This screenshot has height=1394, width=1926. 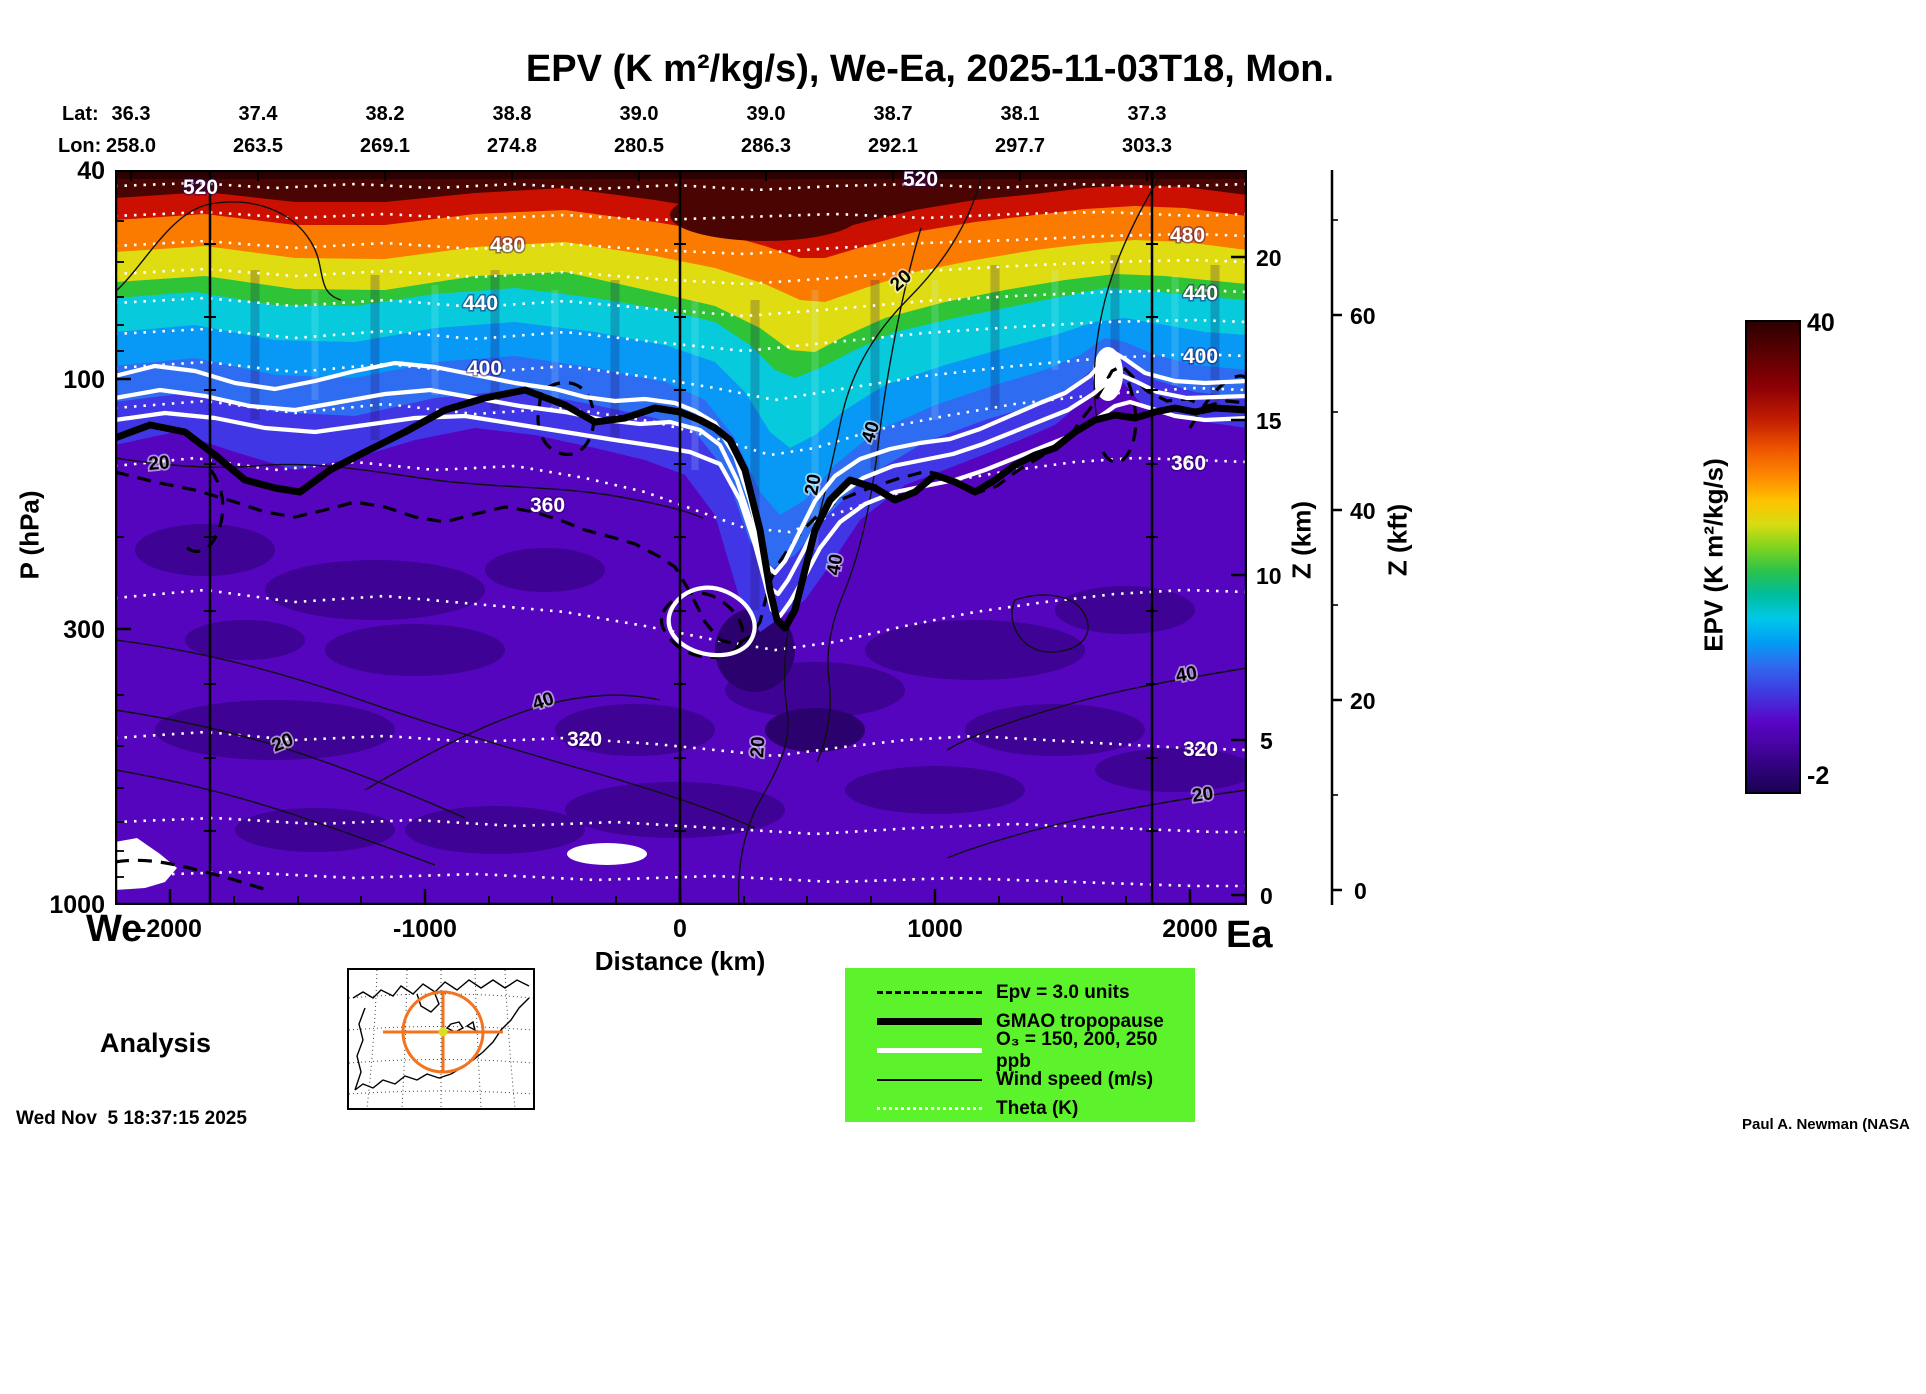 What do you see at coordinates (1818, 776) in the screenshot?
I see `colorbar-min: -2` at bounding box center [1818, 776].